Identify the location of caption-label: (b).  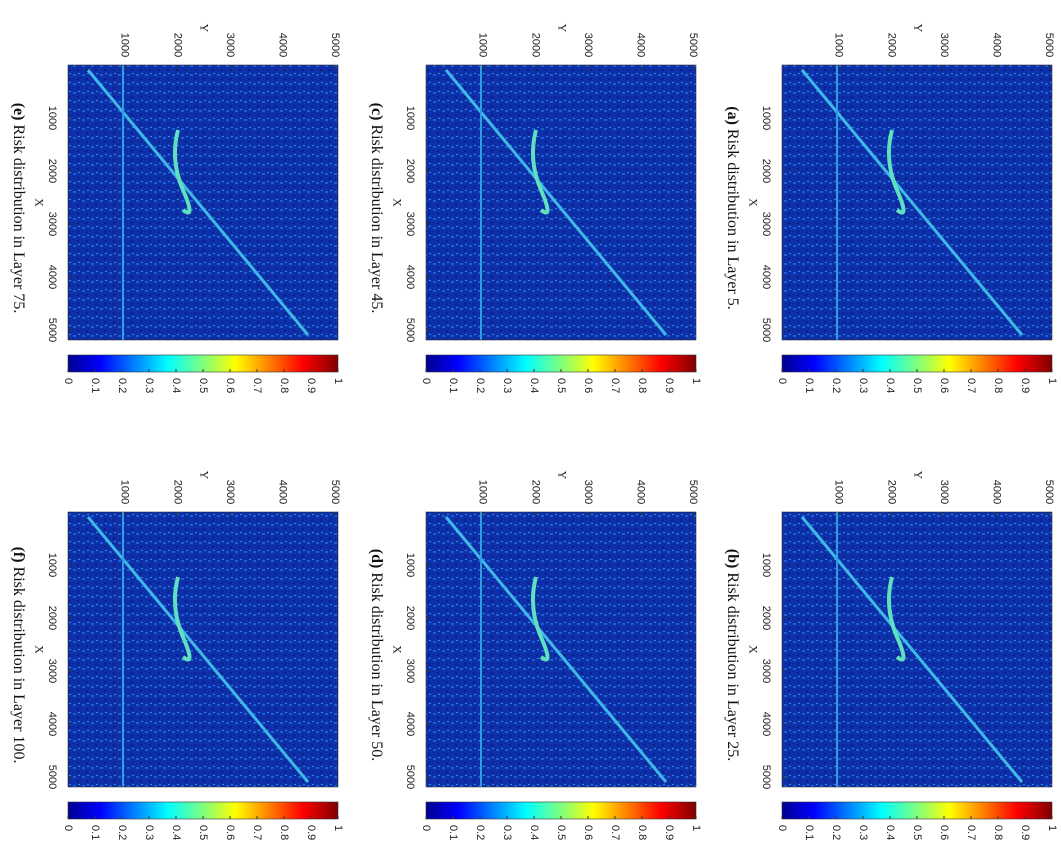
(732, 559).